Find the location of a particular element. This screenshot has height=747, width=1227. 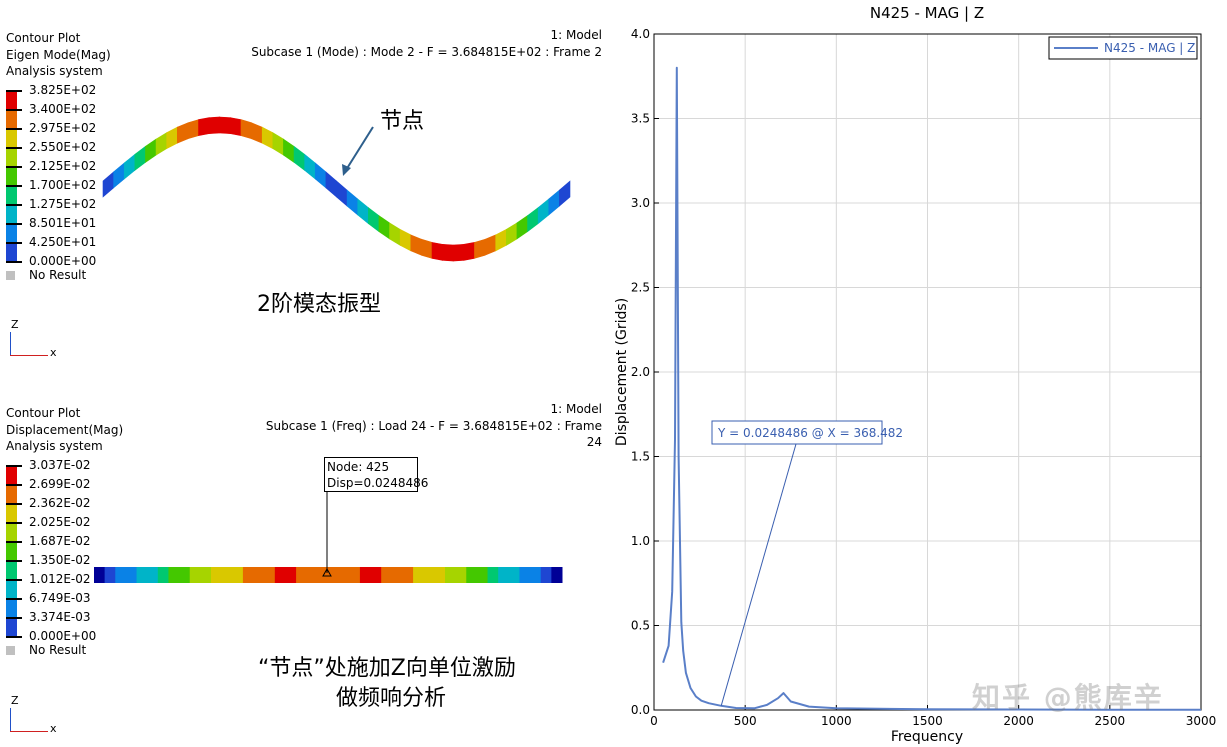

node-annotation-arrow-head is located at coordinates (346, 170).